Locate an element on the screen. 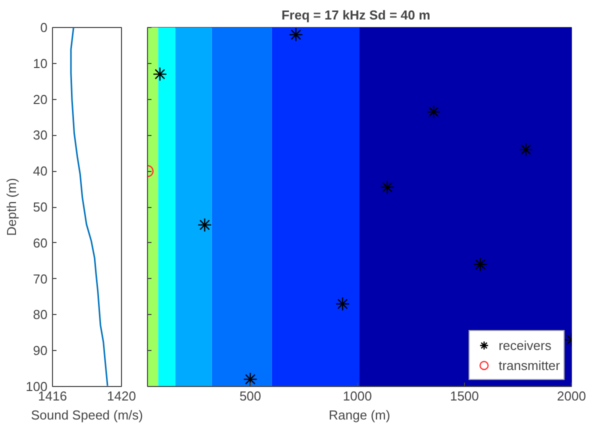 The width and height of the screenshot is (589, 425). line-series is located at coordinates (89, 207).